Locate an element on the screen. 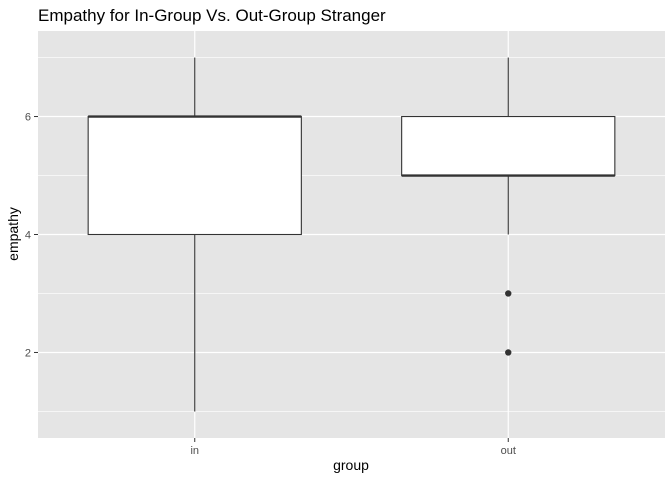 The height and width of the screenshot is (480, 672). x-tick-label: in is located at coordinates (194, 451).